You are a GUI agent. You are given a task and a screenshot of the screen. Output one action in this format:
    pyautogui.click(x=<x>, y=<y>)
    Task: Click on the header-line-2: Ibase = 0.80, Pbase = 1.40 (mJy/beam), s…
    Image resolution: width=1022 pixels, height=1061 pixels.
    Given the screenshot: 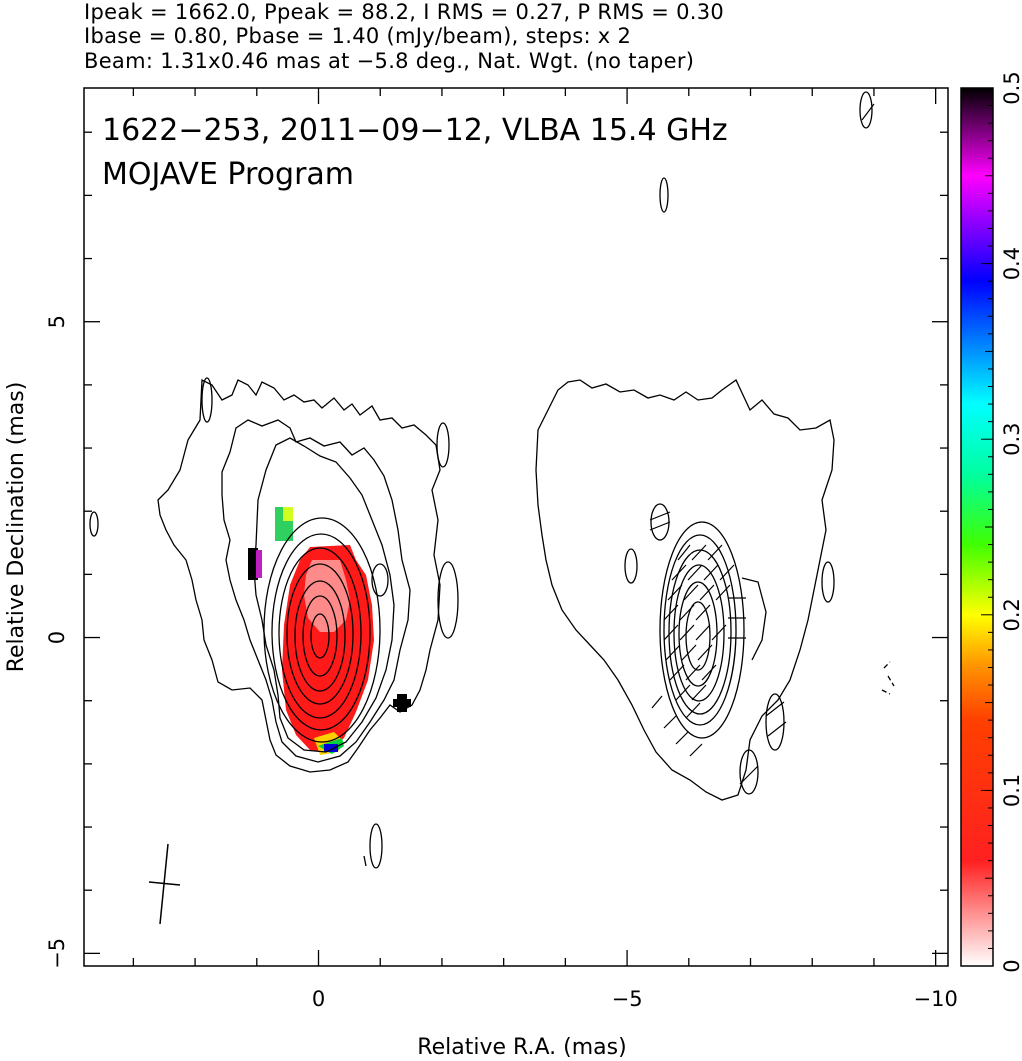 What is the action you would take?
    pyautogui.click(x=358, y=36)
    